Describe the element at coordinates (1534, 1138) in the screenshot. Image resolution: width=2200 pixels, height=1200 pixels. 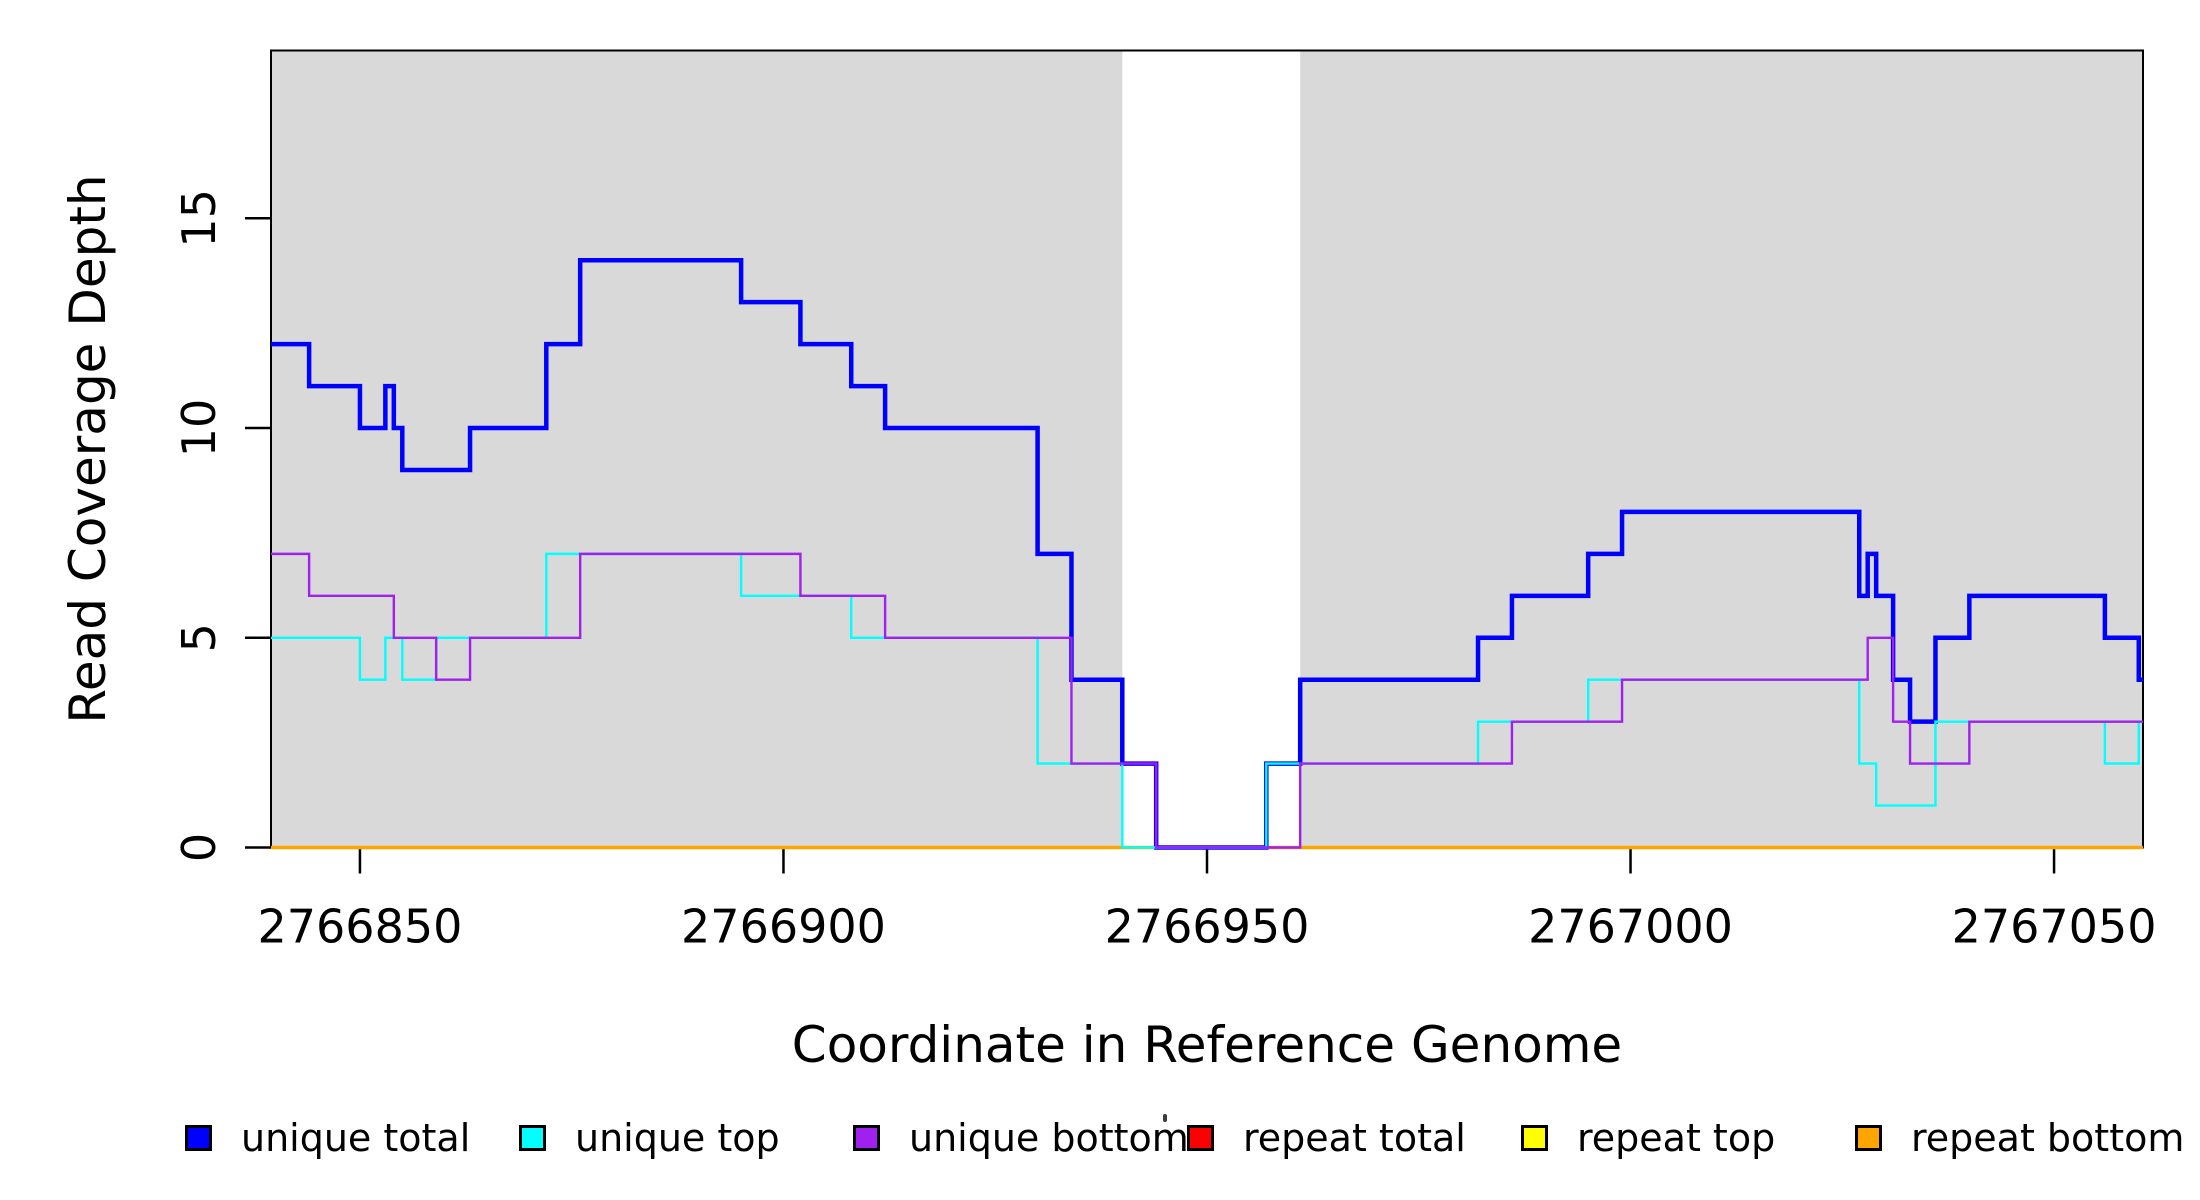
I see `repeat-top-swatch-icon` at that location.